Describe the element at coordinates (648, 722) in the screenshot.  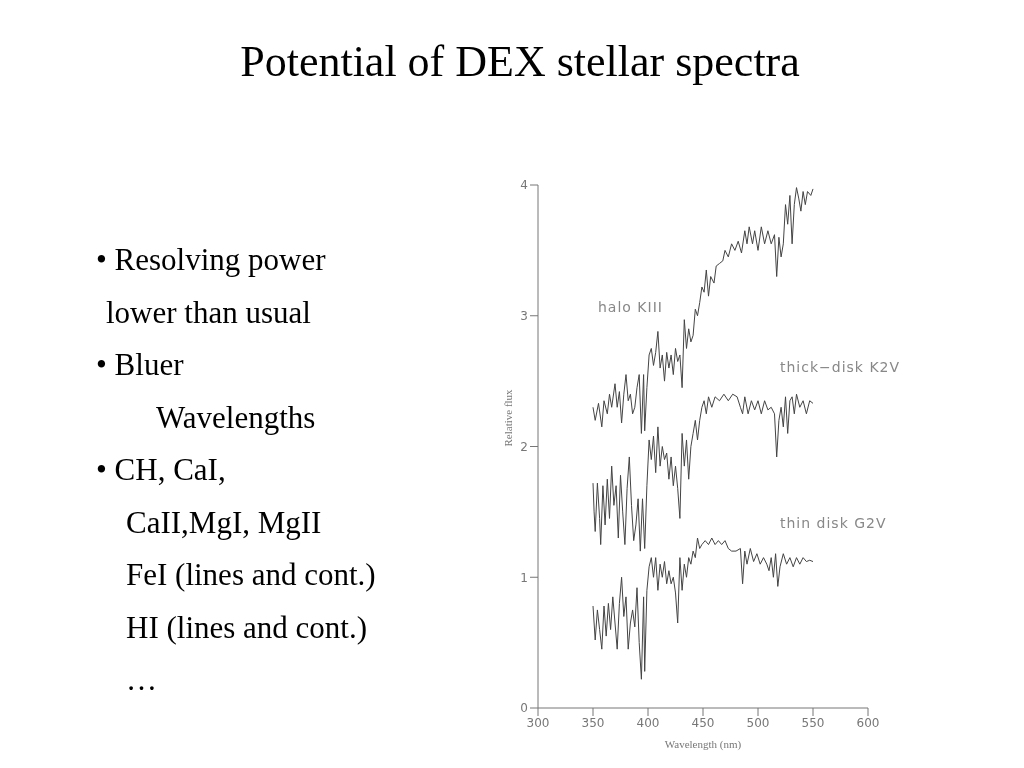
I see `x-tick-label: 400` at that location.